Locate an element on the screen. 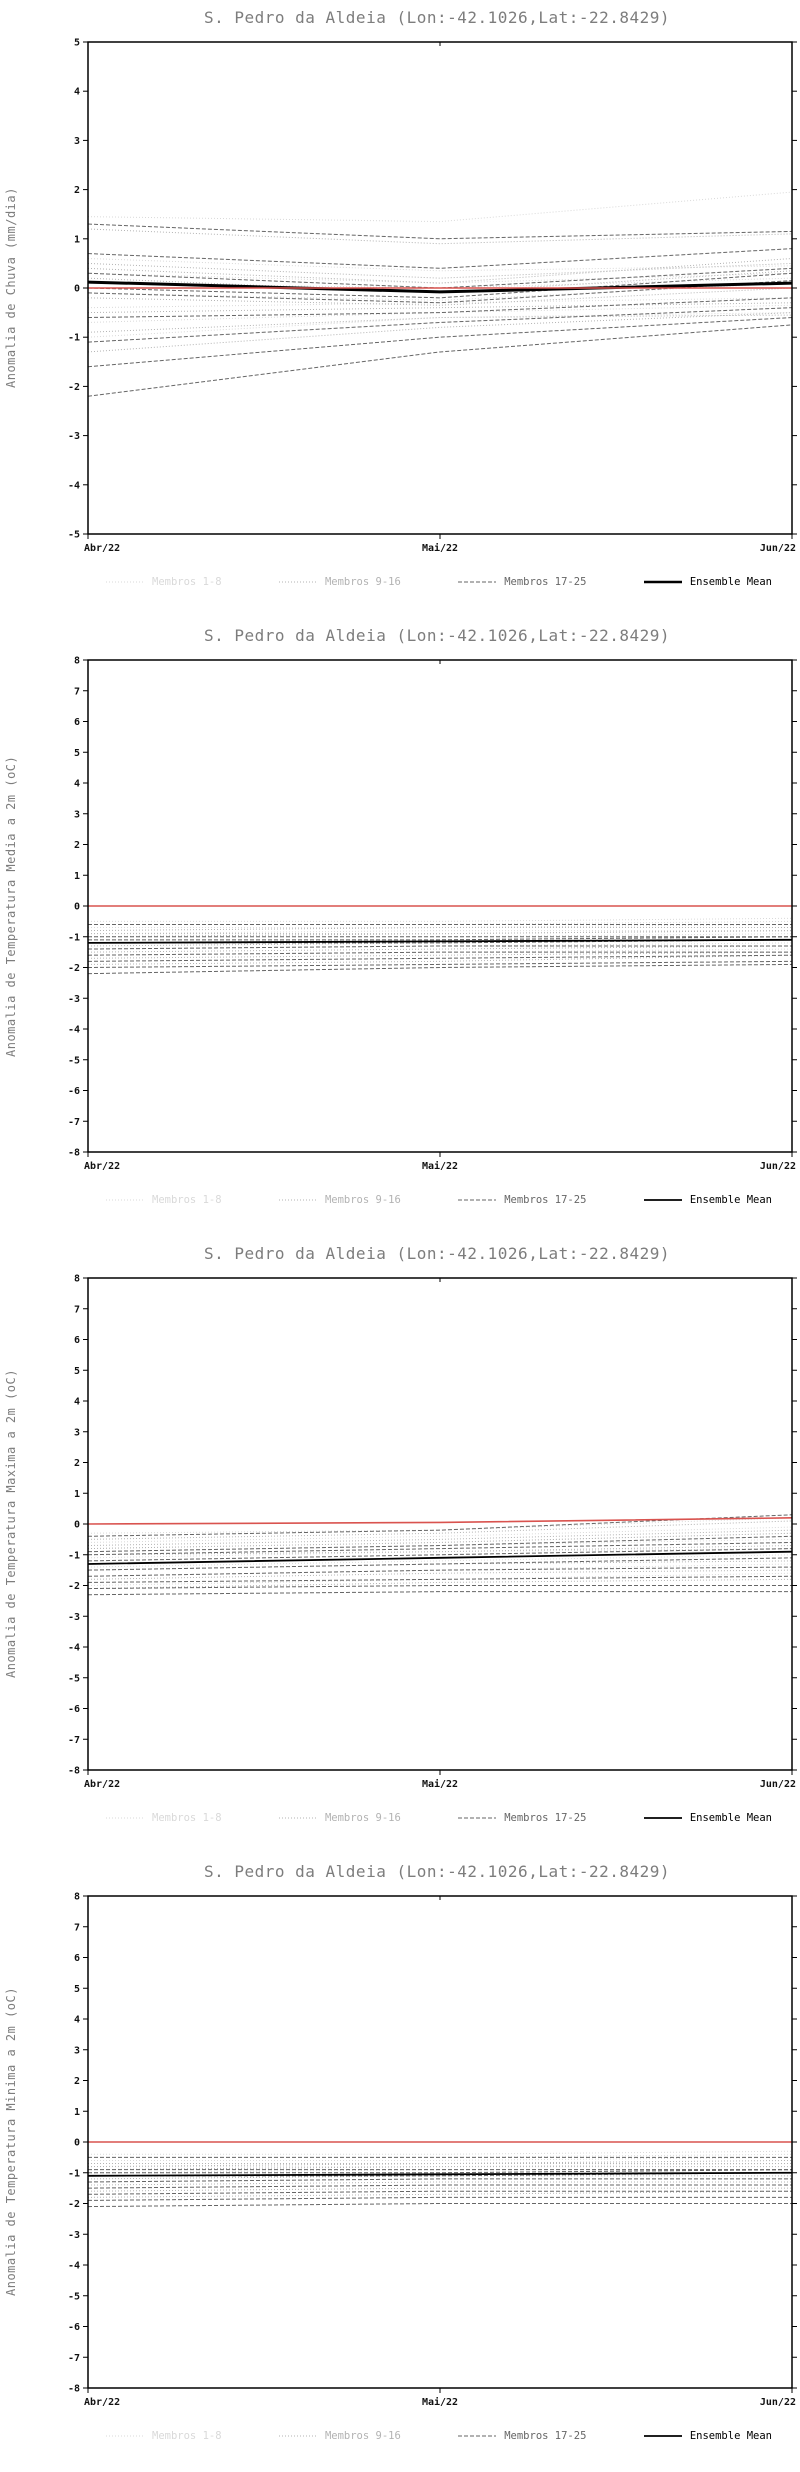  svg-text: 8 is located at coordinates (77, 1897).